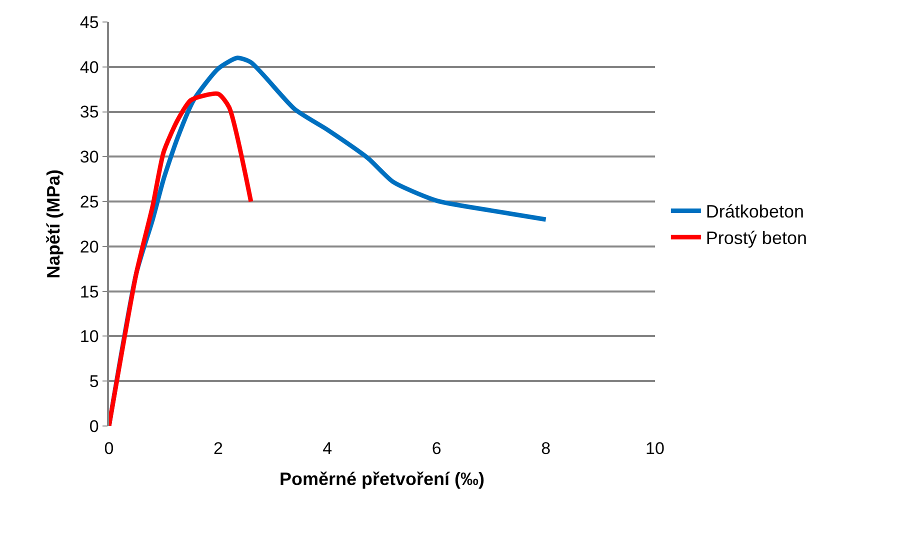  What do you see at coordinates (89, 246) in the screenshot?
I see `y-tick-label: 20` at bounding box center [89, 246].